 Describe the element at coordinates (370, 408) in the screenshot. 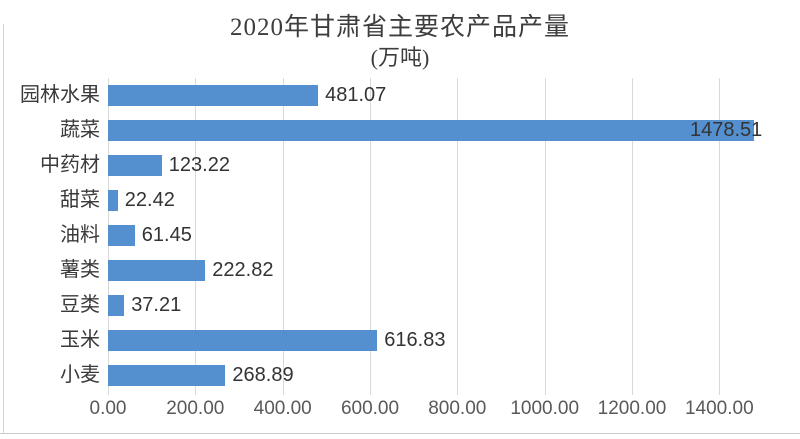

I see `x-tick-label: 600.00` at that location.